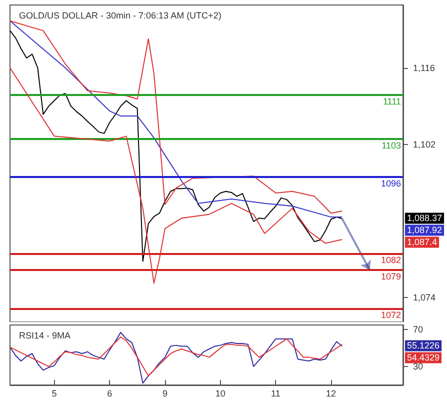 This screenshot has height=402, width=447. What do you see at coordinates (423, 345) in the screenshot?
I see `text: 55.1226` at bounding box center [423, 345].